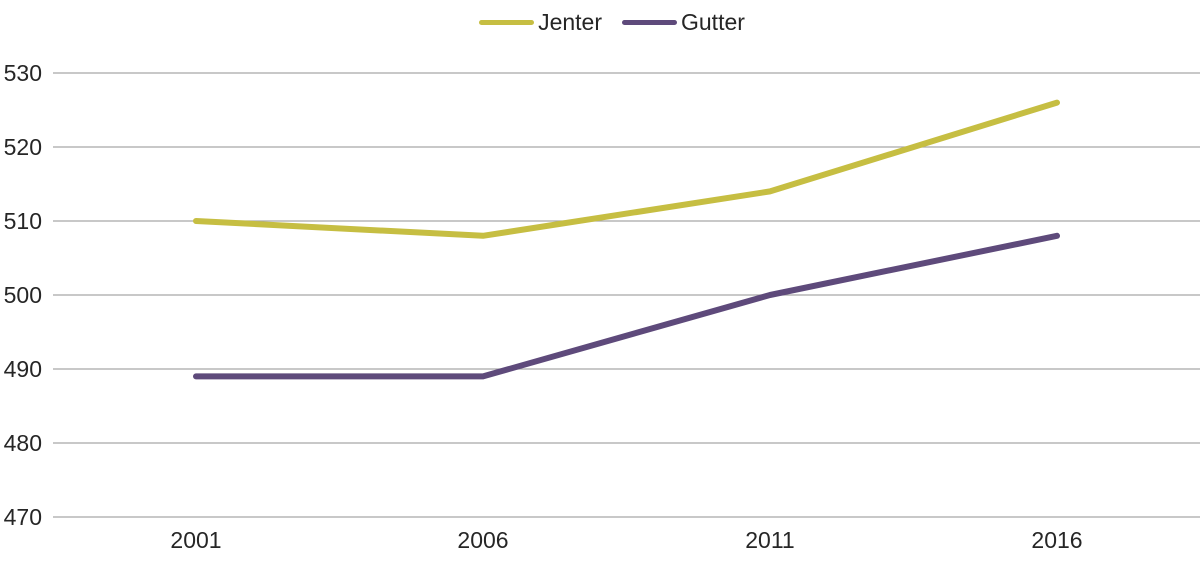 Image resolution: width=1200 pixels, height=571 pixels. I want to click on x-tick-label: 2001, so click(195, 540).